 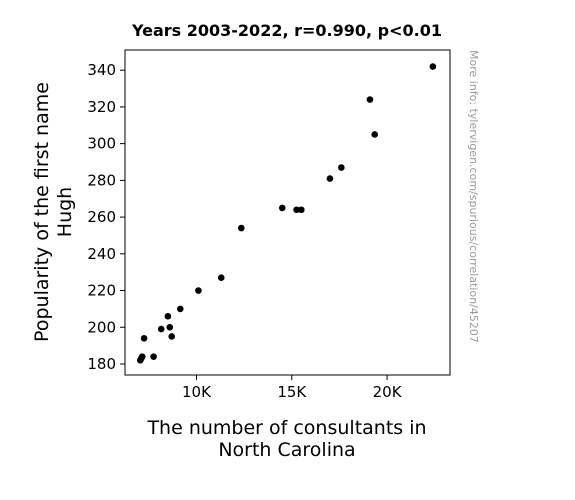 What do you see at coordinates (65, 212) in the screenshot?
I see `y-axis-label-line-2: Hugh` at bounding box center [65, 212].